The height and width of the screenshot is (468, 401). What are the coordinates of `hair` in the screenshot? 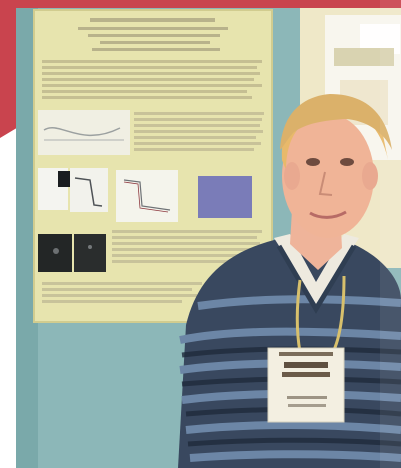 It's located at (336, 122).